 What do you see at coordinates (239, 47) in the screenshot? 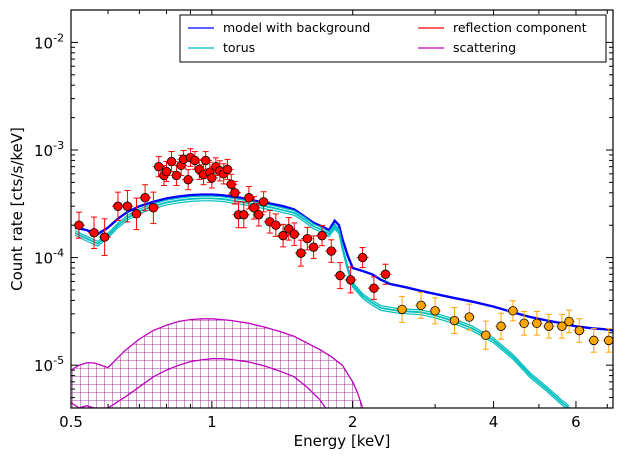
I see `legend-label-torus: torus` at bounding box center [239, 47].